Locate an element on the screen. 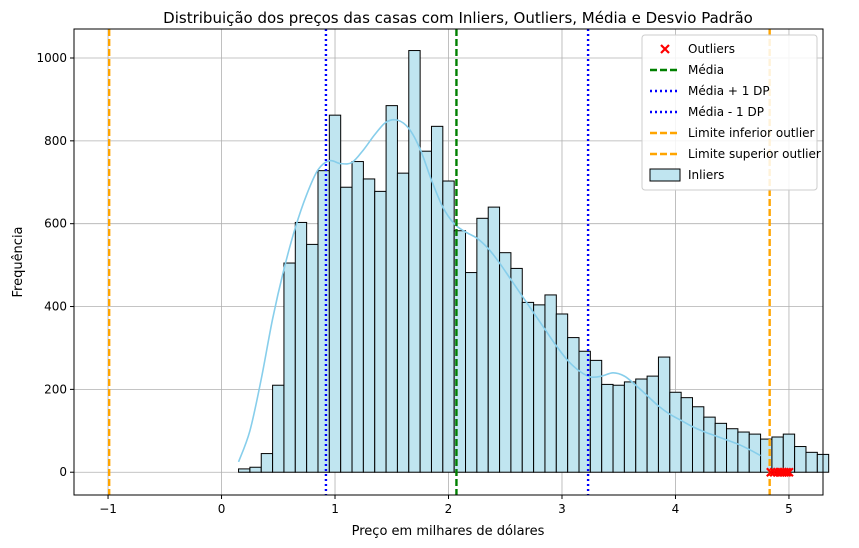 The height and width of the screenshot is (548, 859). legend-label: Limite inferior outlier is located at coordinates (751, 133).